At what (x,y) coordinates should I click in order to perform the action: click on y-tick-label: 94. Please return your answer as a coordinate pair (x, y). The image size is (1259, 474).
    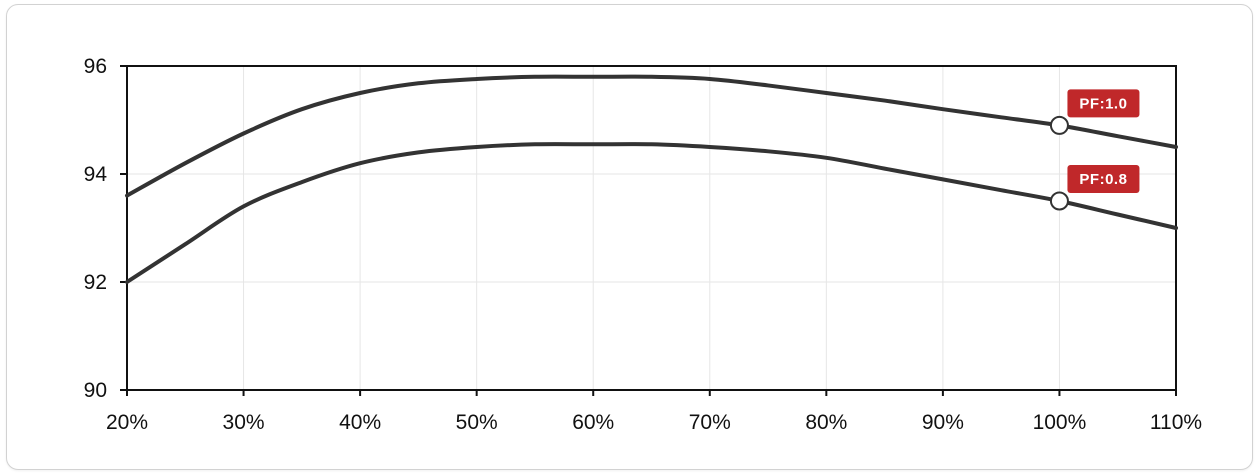
    Looking at the image, I should click on (96, 174).